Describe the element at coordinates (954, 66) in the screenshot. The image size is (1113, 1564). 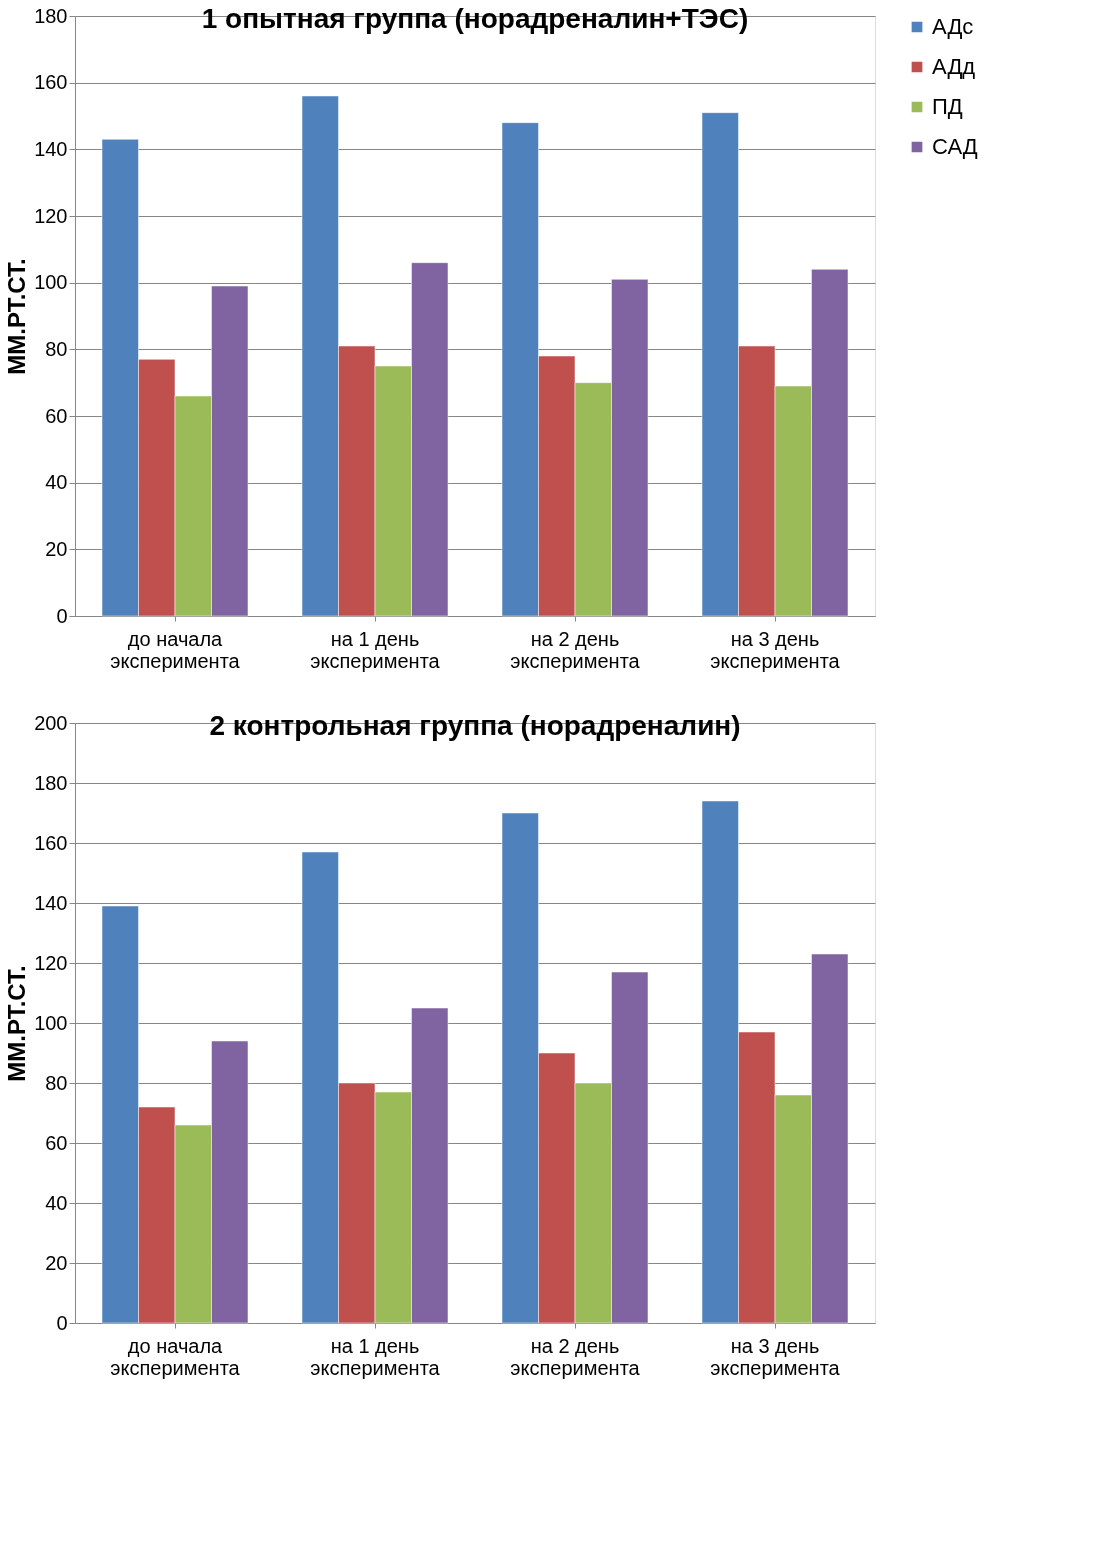
I see `legend-label: АДд` at that location.